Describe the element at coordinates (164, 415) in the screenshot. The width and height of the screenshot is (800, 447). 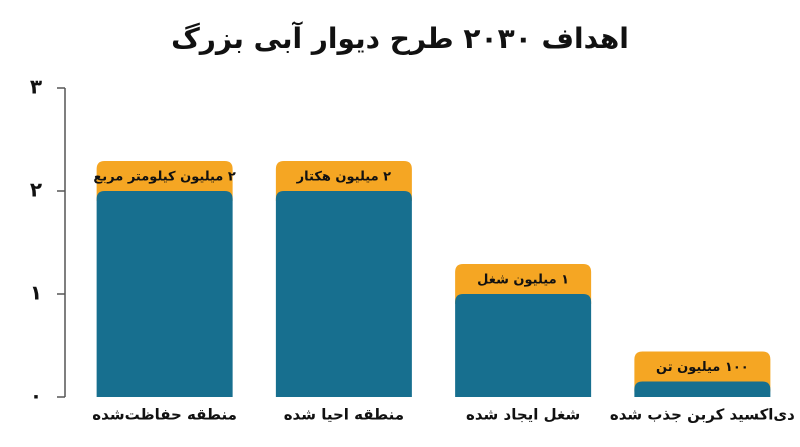
I see `x-tick-label: منطقه حفاظت‌شده` at that location.